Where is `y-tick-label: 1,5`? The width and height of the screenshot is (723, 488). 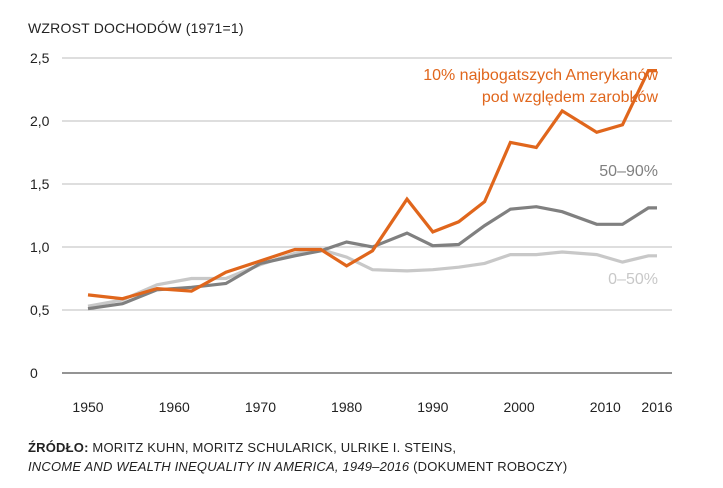
y-tick-label: 1,5 is located at coordinates (40, 184).